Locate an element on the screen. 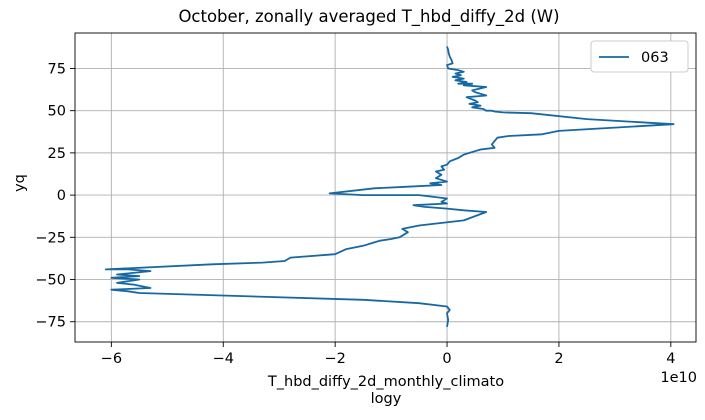  y-tick-label: 25 is located at coordinates (57, 154).